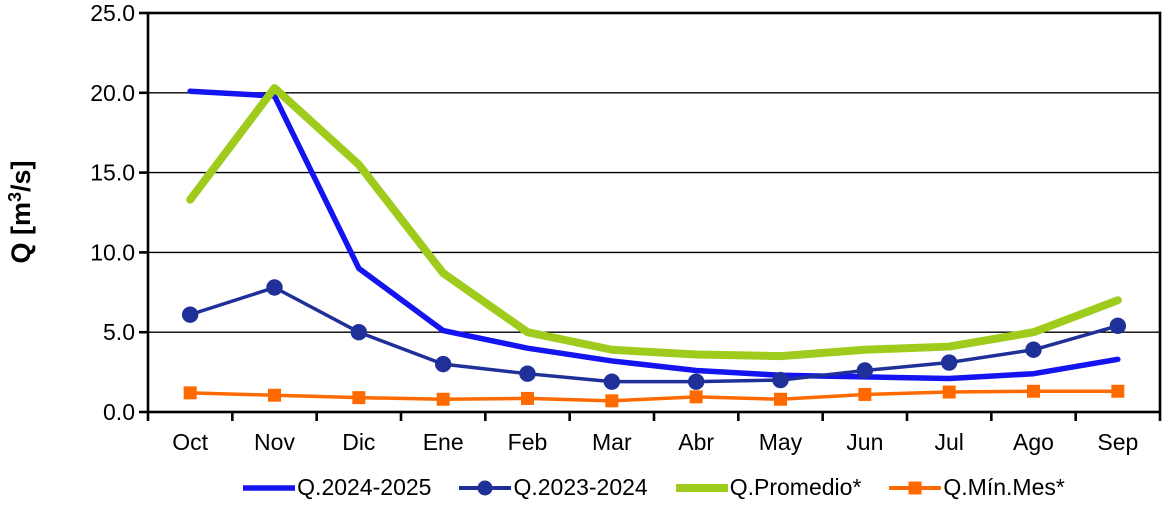 This screenshot has width=1168, height=522. Describe the element at coordinates (654, 416) in the screenshot. I see `x-axis-ticks` at that location.